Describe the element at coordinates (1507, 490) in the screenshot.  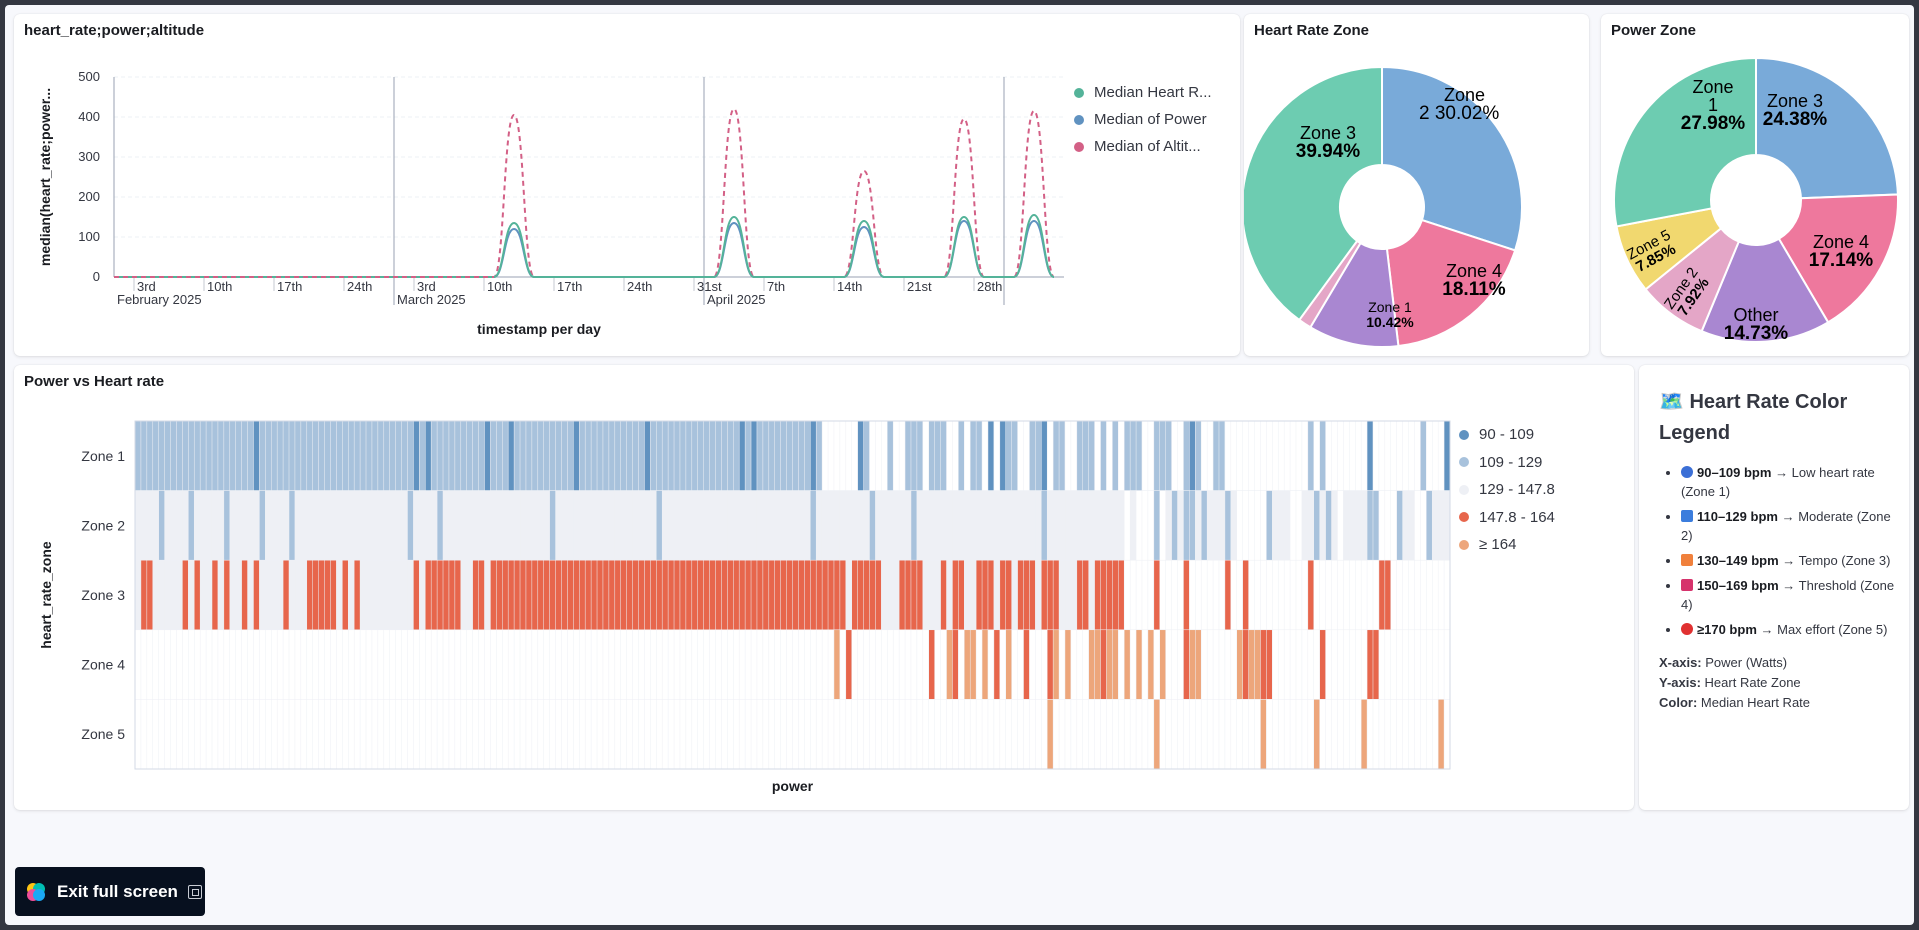
I see `legend-item-range-3: 129 - 147.8` at that location.